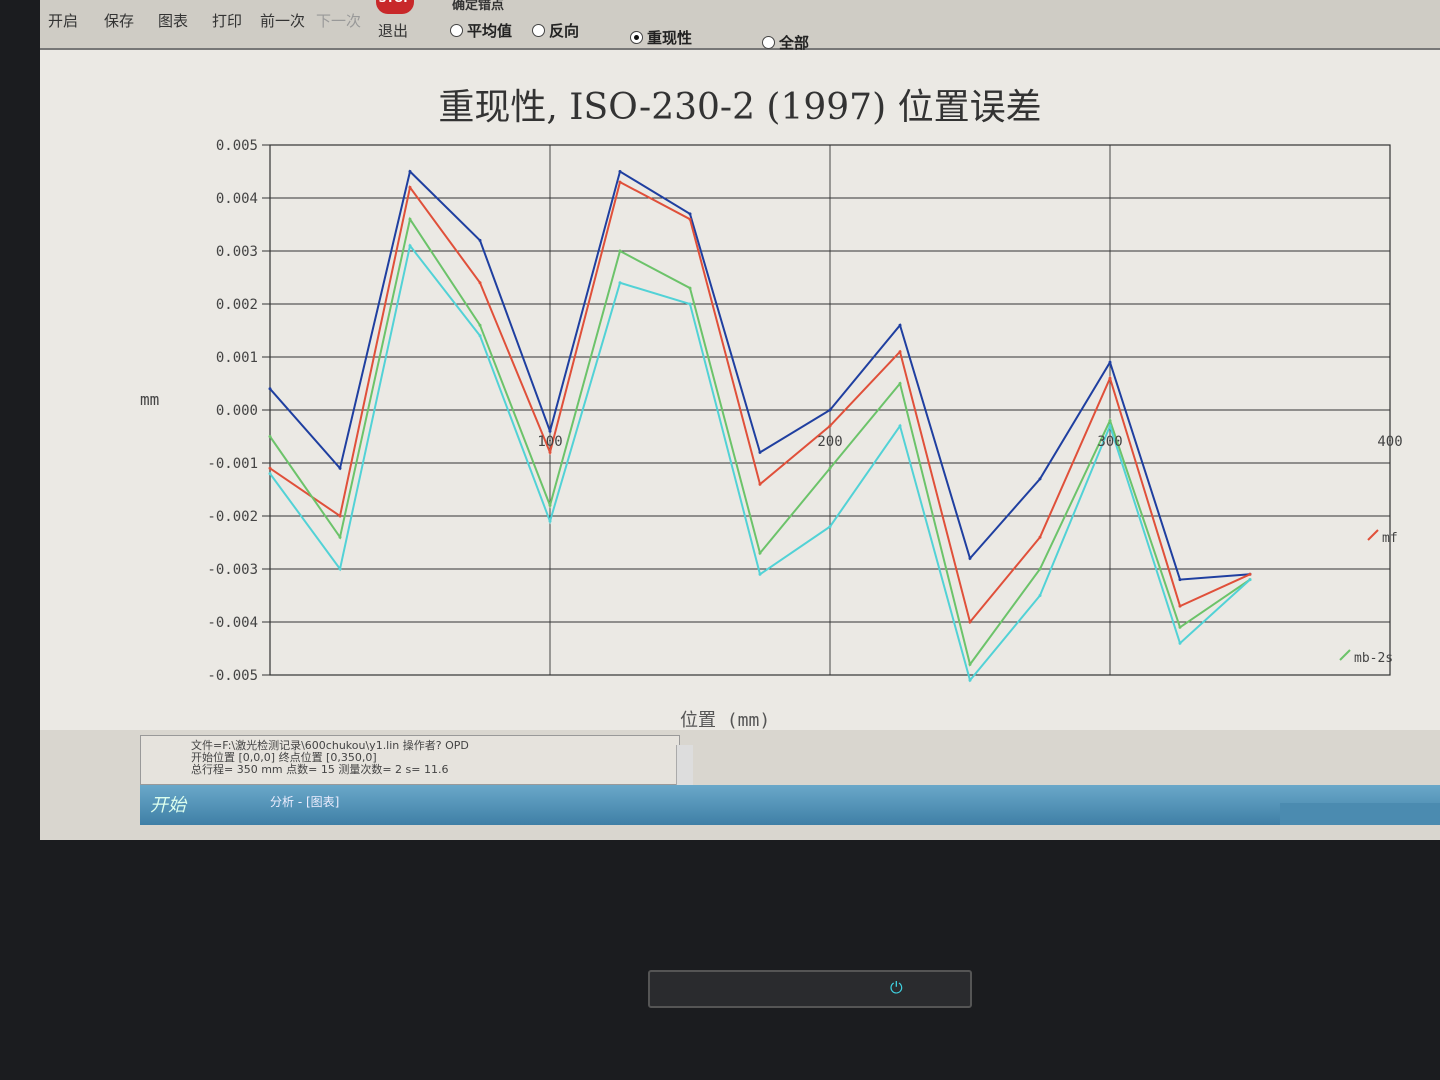  Describe the element at coordinates (829, 442) in the screenshot. I see `x-tick-label: 200` at that location.